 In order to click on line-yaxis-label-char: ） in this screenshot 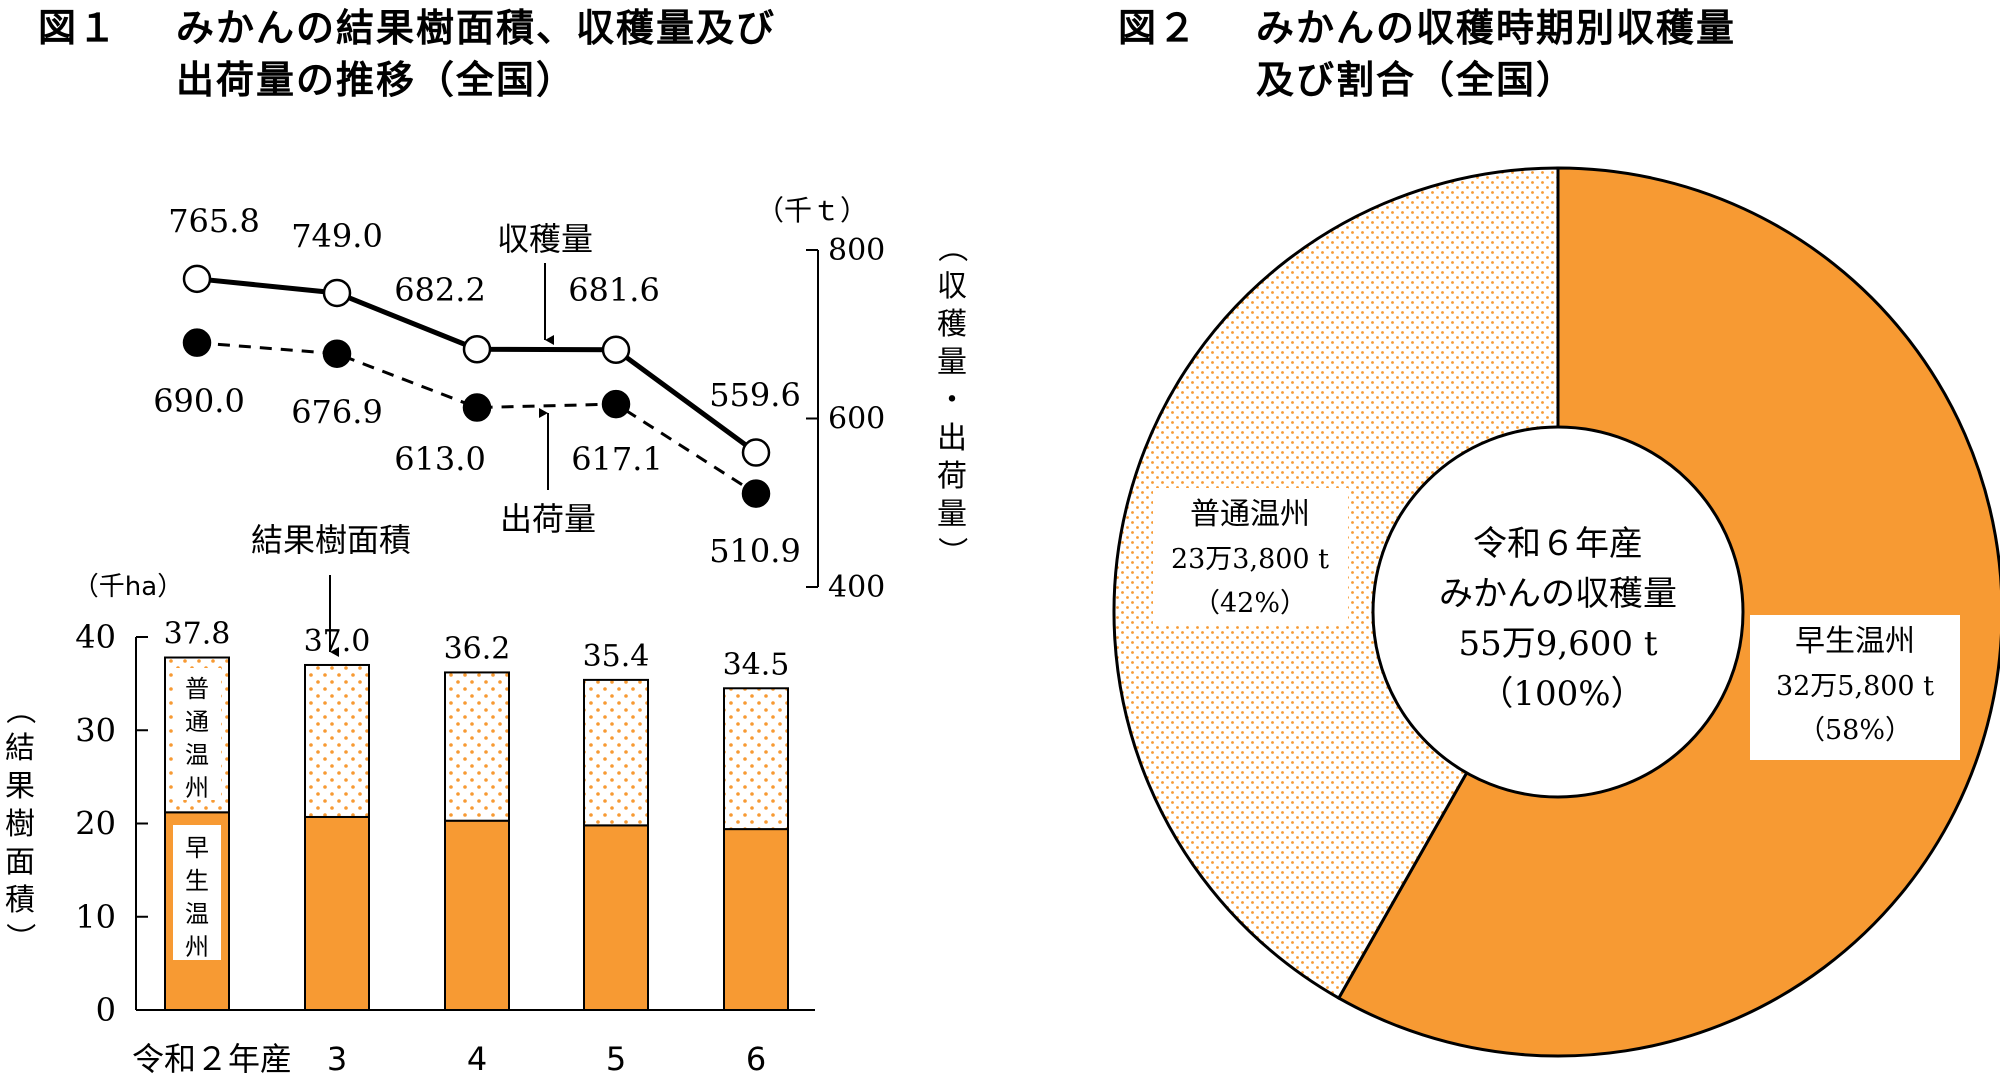, I will do `click(951, 552)`.